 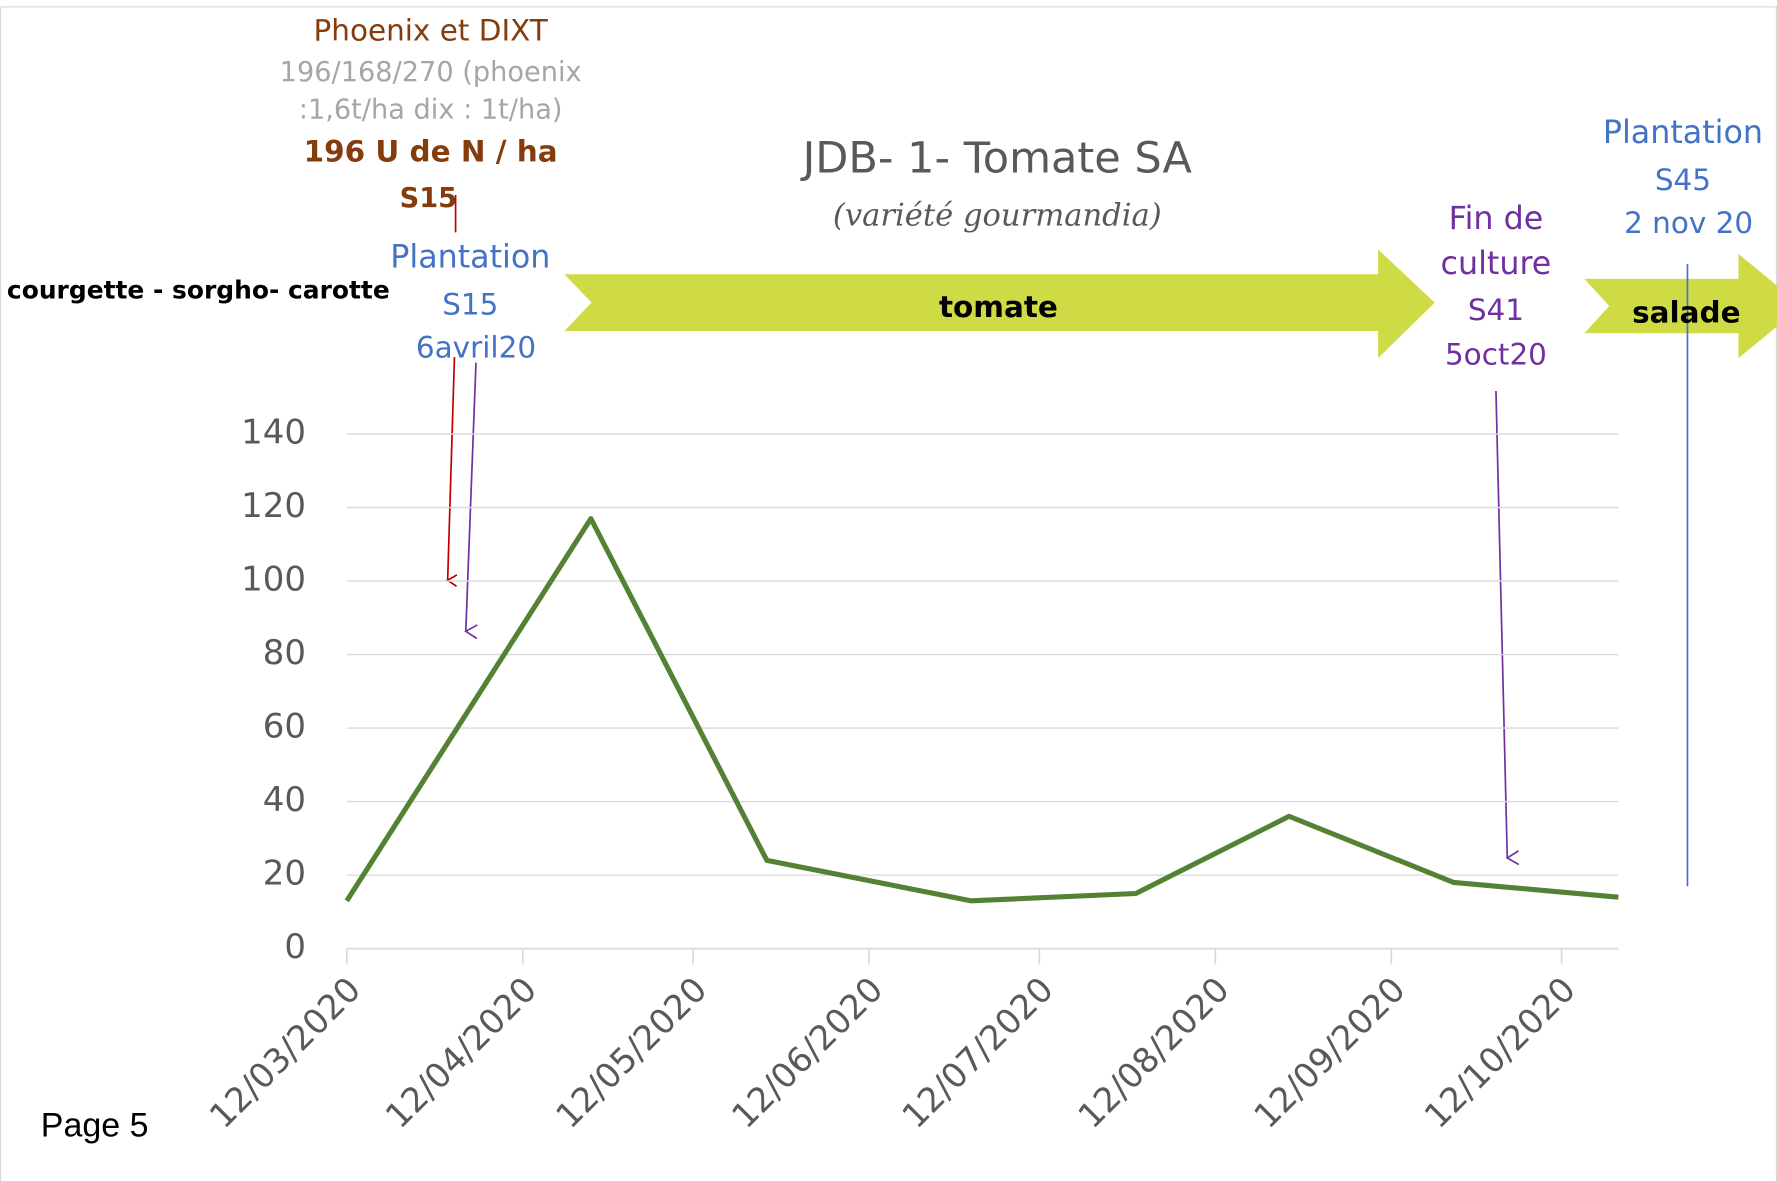 What do you see at coordinates (1686, 312) in the screenshot?
I see `annotation: salade` at bounding box center [1686, 312].